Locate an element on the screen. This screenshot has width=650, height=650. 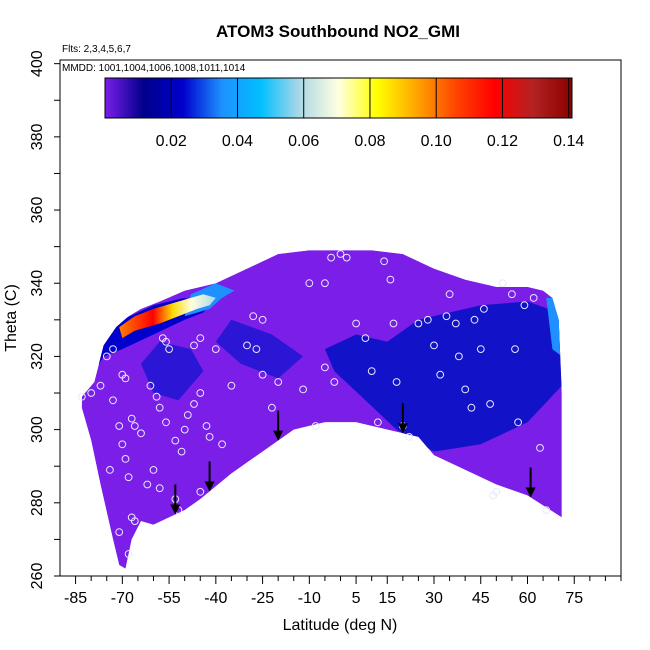
colorbar-tick-label: 0.06 is located at coordinates (303, 141).